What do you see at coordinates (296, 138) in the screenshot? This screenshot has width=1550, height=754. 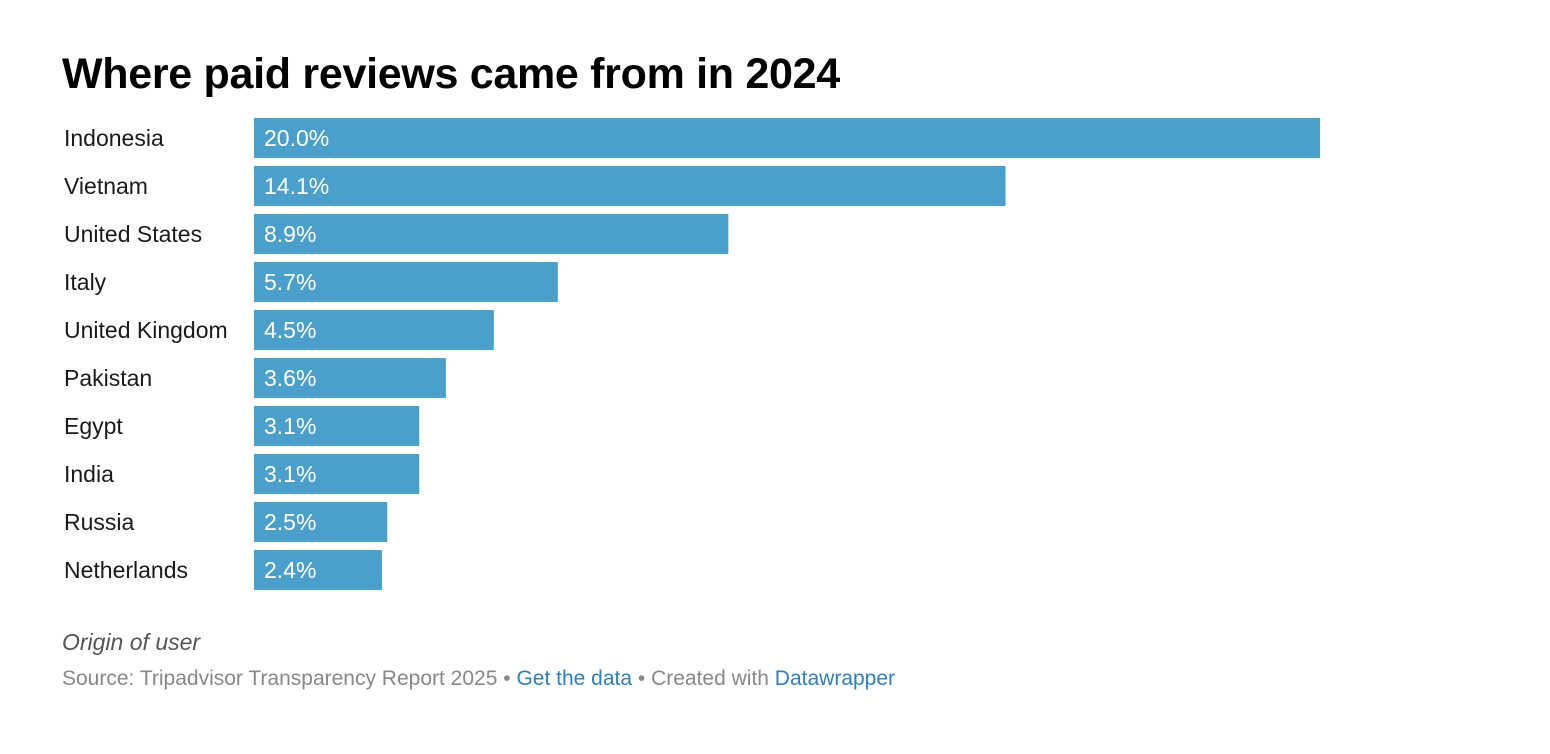 I see `value-label-indonesia: 20.0%` at bounding box center [296, 138].